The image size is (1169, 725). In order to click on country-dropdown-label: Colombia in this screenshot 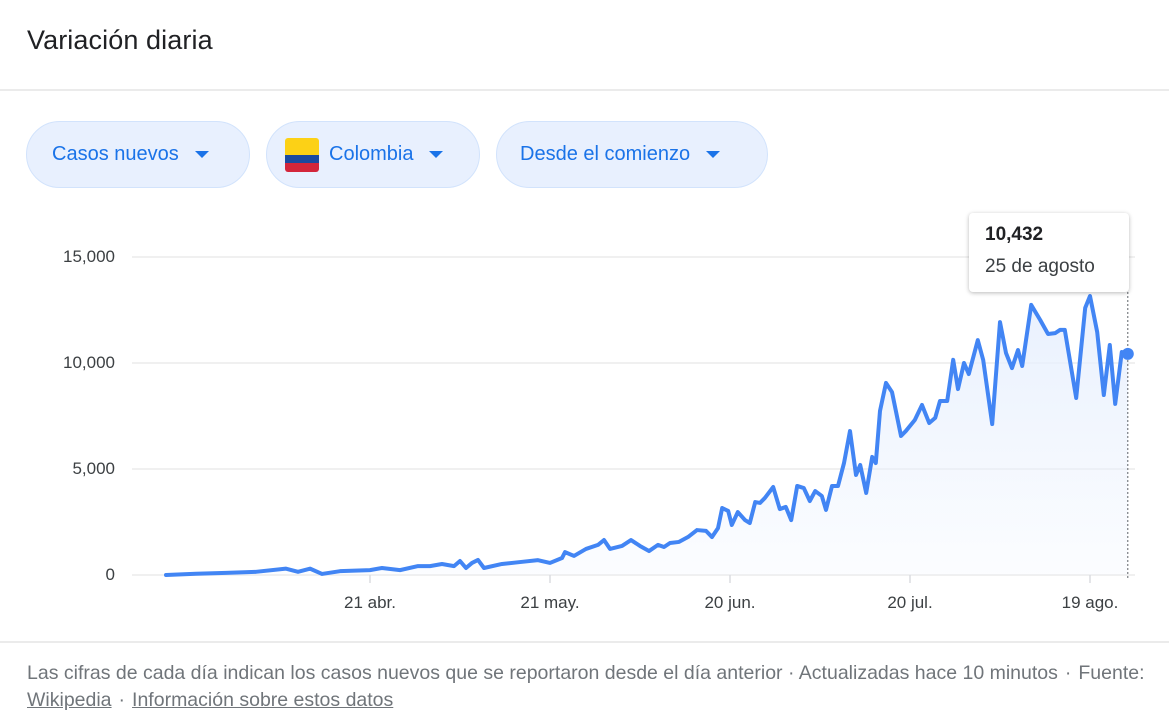, I will do `click(371, 154)`.